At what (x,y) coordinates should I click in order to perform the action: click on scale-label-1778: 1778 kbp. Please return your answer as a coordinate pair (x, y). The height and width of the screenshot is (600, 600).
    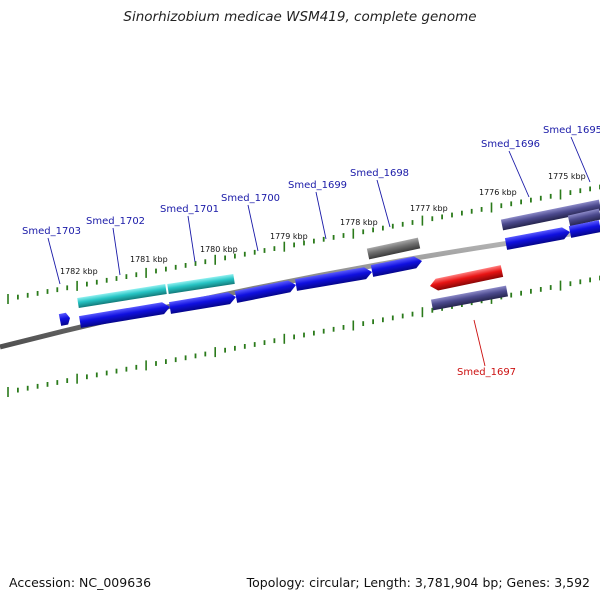
    Looking at the image, I should click on (359, 222).